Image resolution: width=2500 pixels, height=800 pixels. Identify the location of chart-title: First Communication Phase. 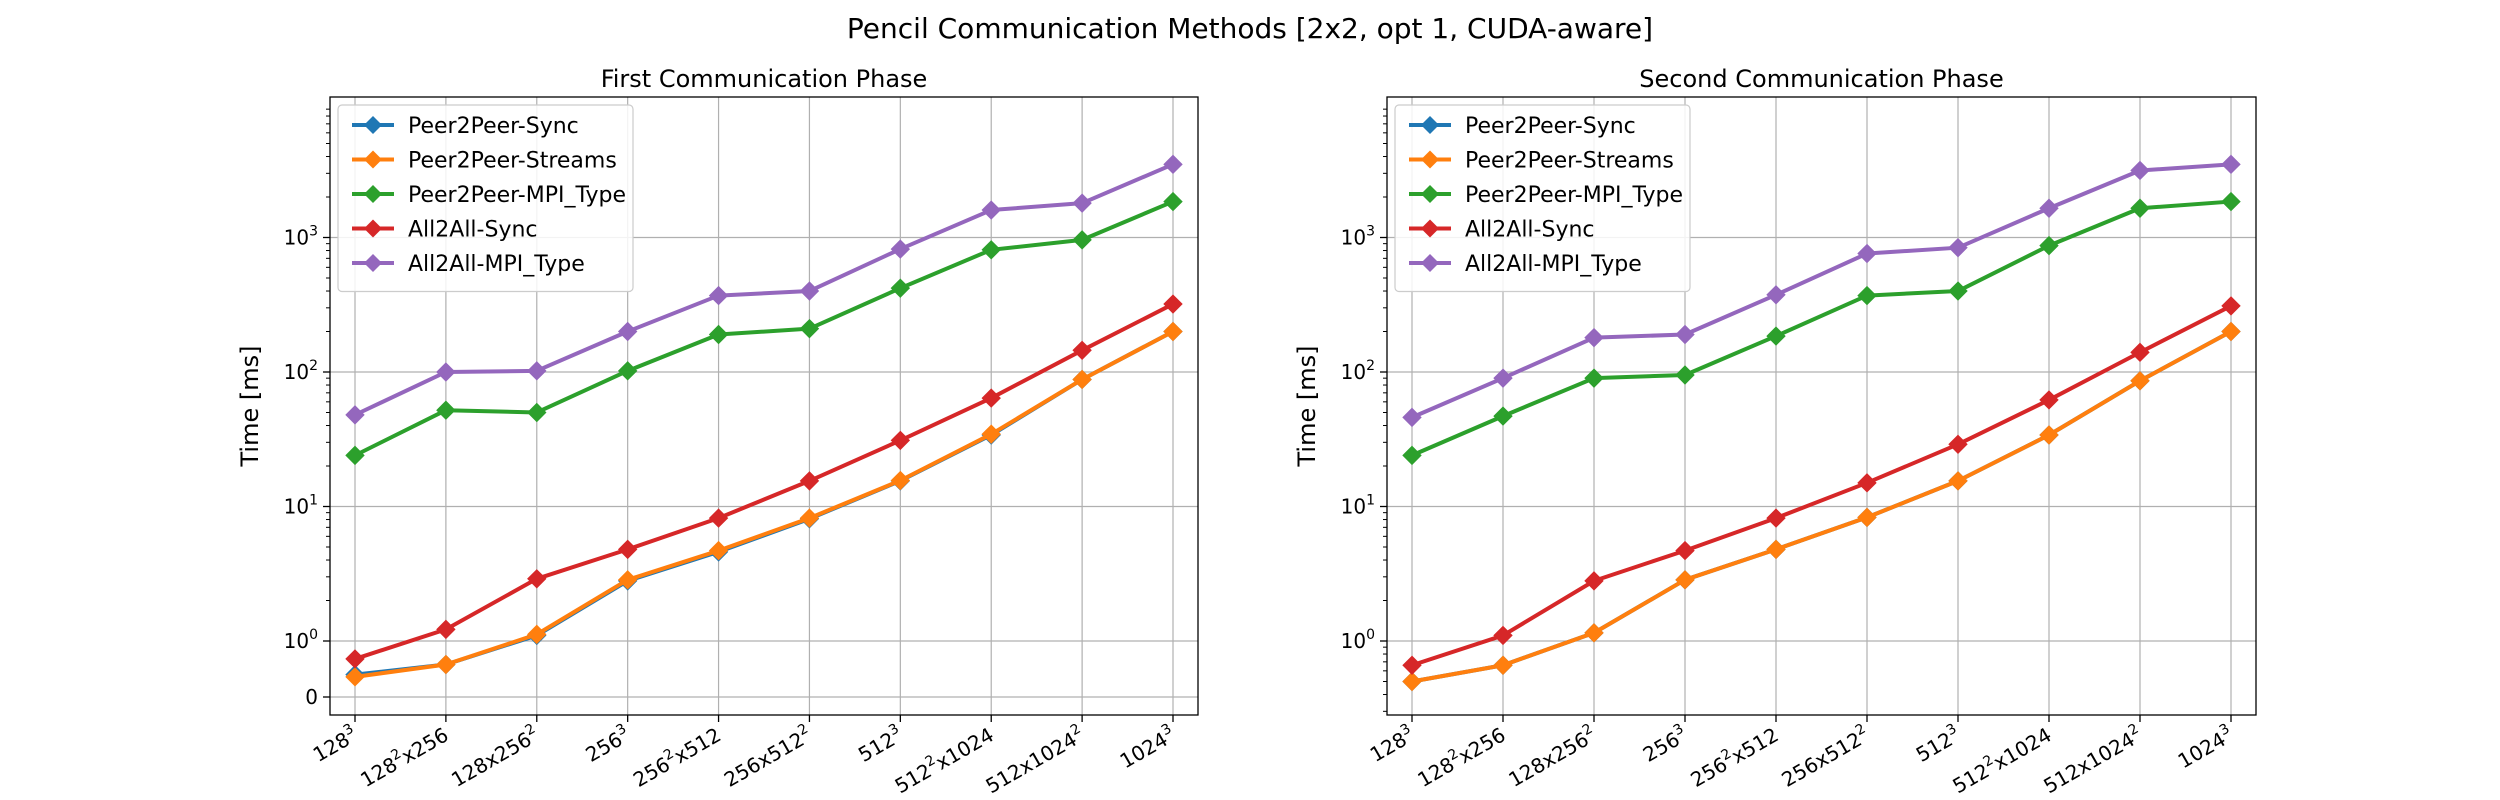
(764, 79).